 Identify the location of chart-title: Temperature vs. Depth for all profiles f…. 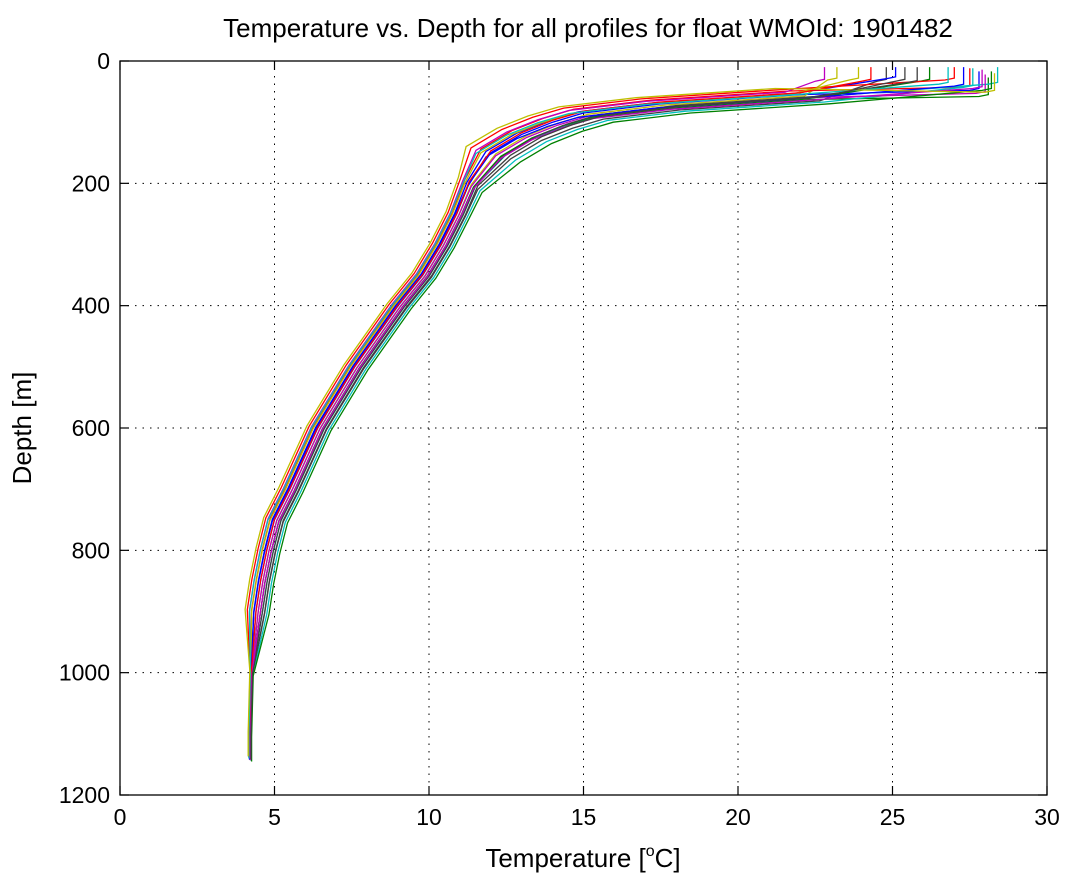
(588, 28).